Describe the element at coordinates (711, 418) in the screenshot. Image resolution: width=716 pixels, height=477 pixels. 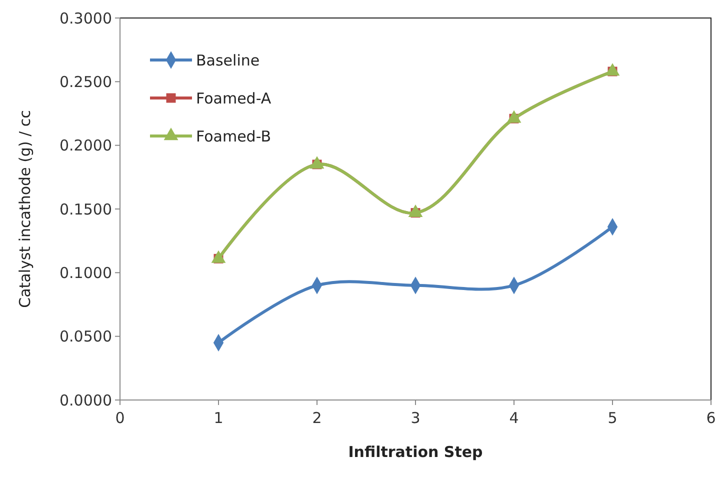
I see `x-tick-label: 6` at that location.